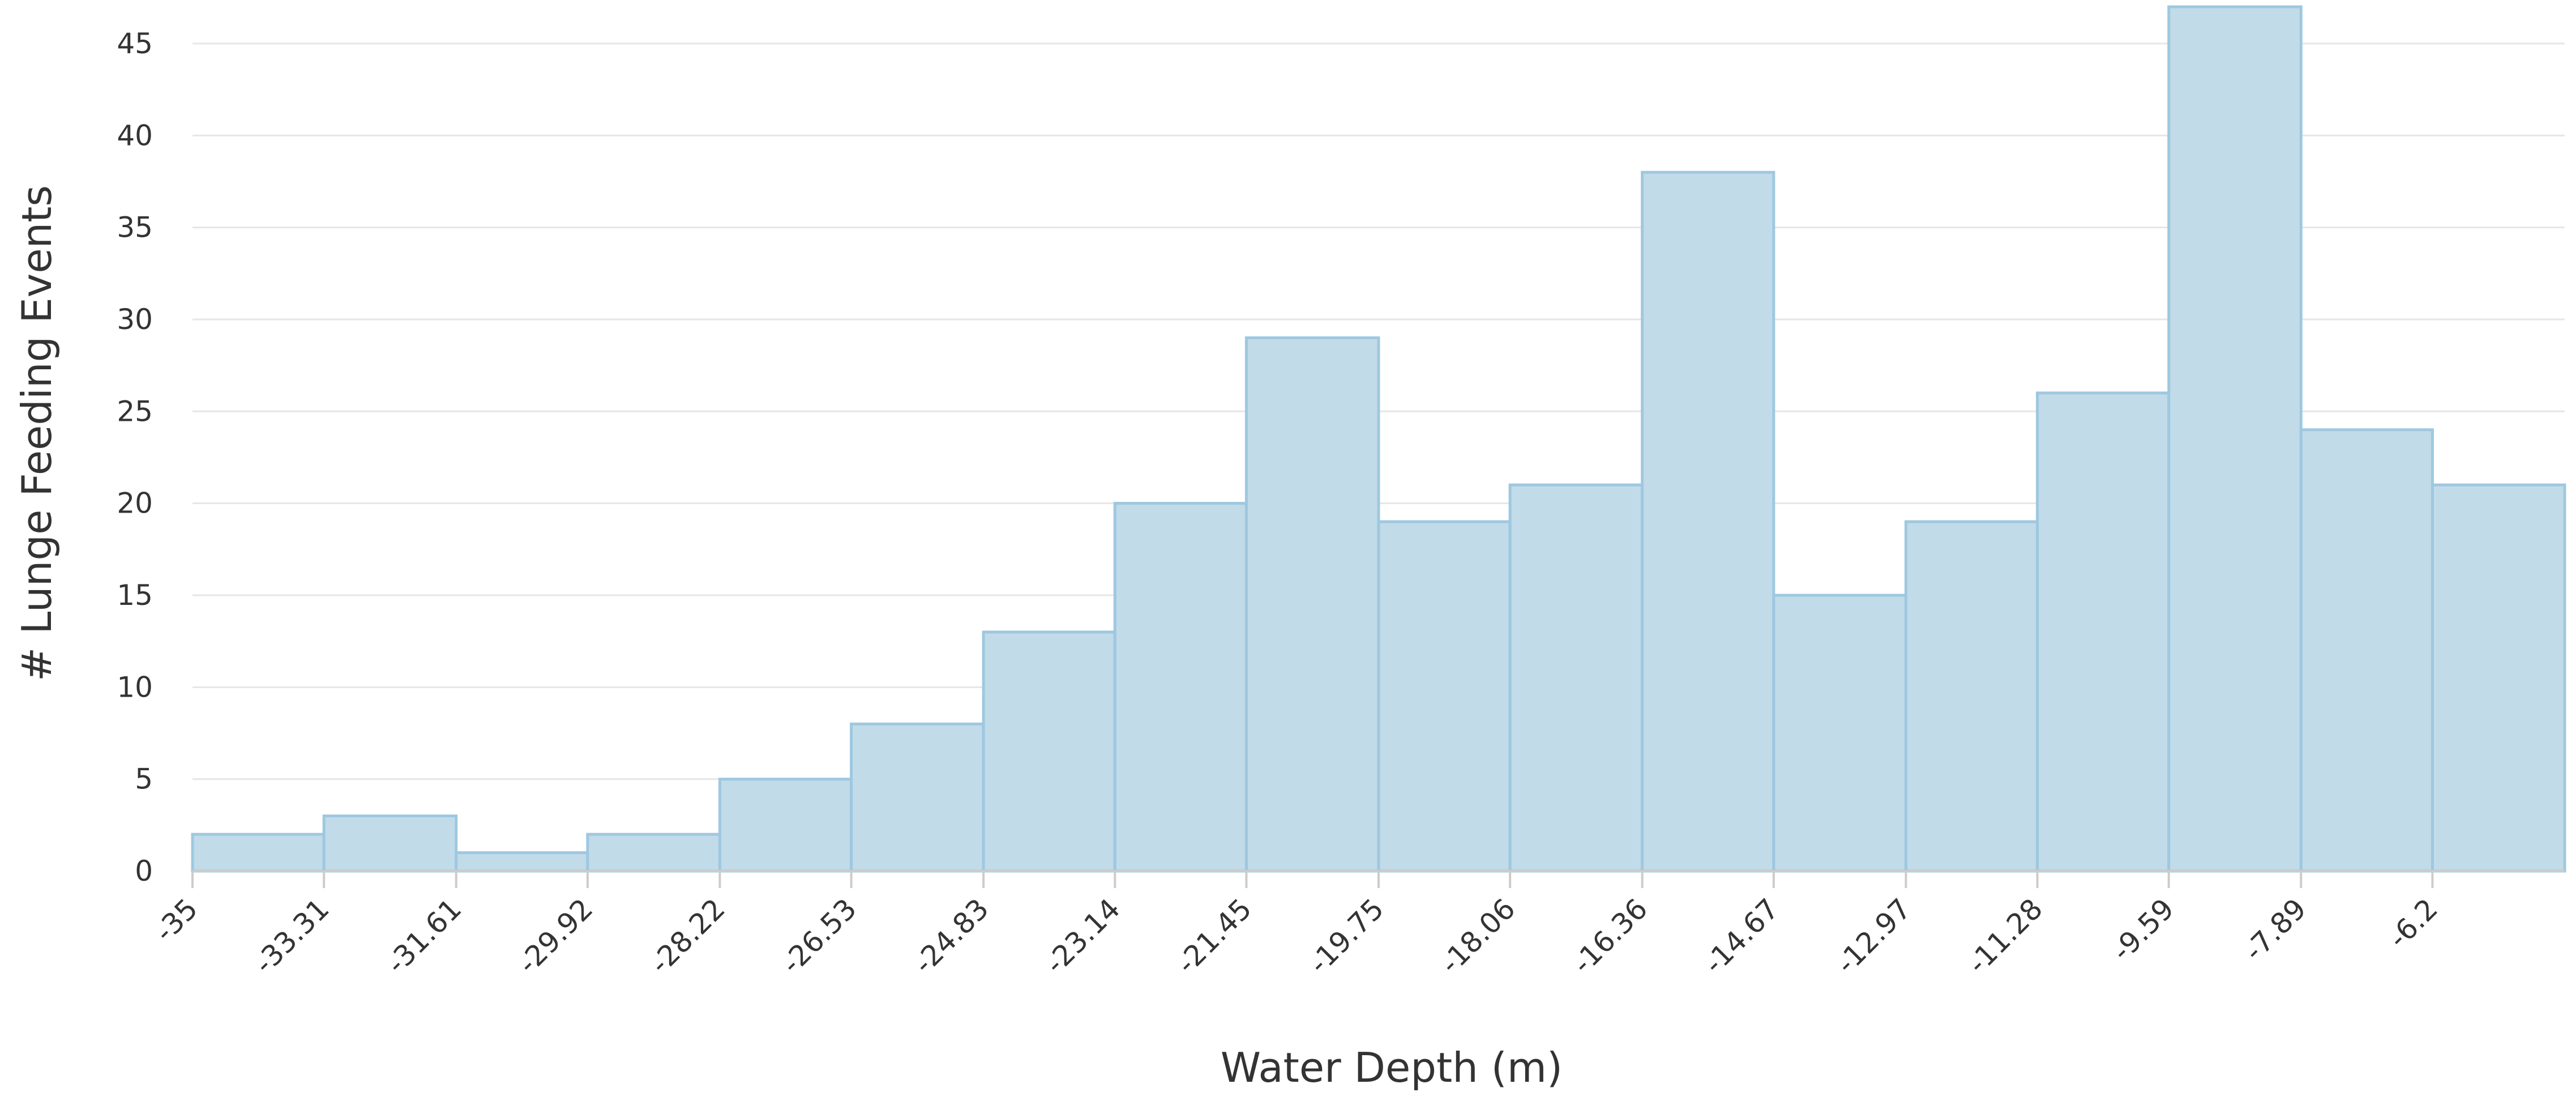 This screenshot has height=1105, width=2576. I want to click on x-tick-label: -12.97, so click(1874, 936).